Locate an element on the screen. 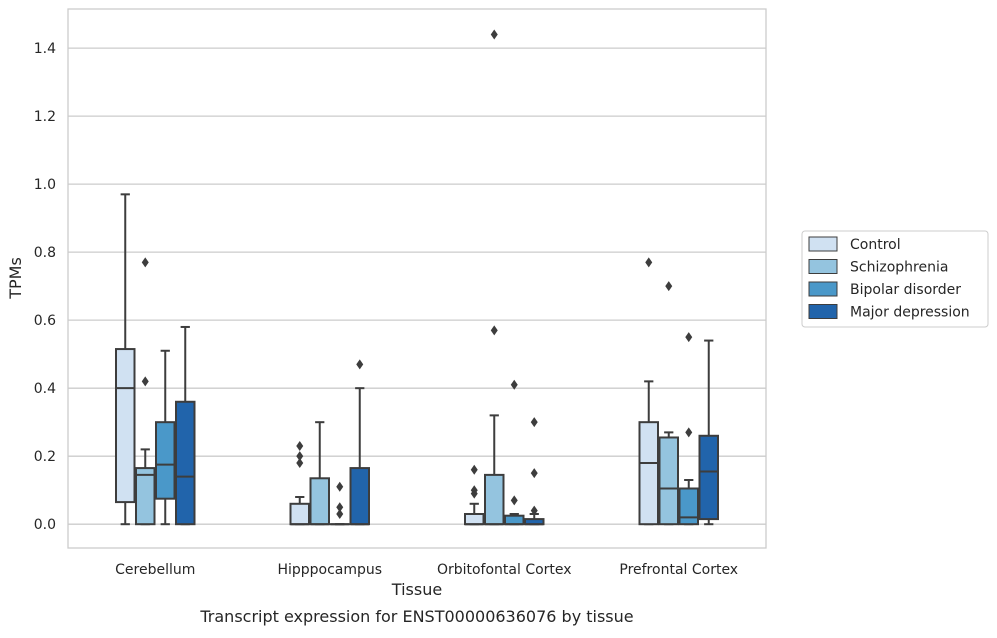 This screenshot has height=638, width=997. legend-label: Schizophrenia is located at coordinates (899, 268).